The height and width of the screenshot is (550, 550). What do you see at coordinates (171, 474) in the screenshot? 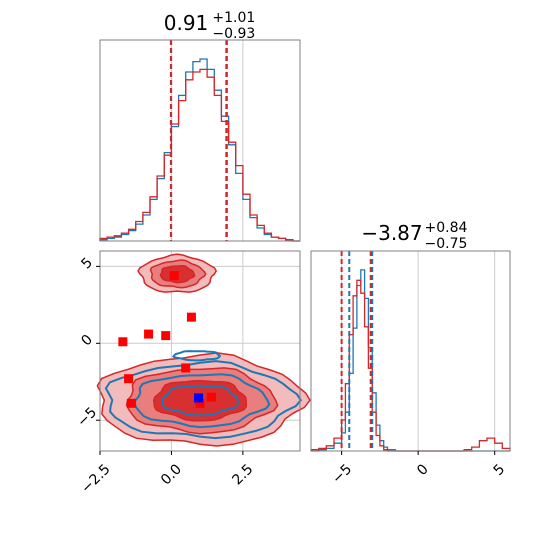
I see `x-tick-label-1: 0.0` at bounding box center [171, 474].